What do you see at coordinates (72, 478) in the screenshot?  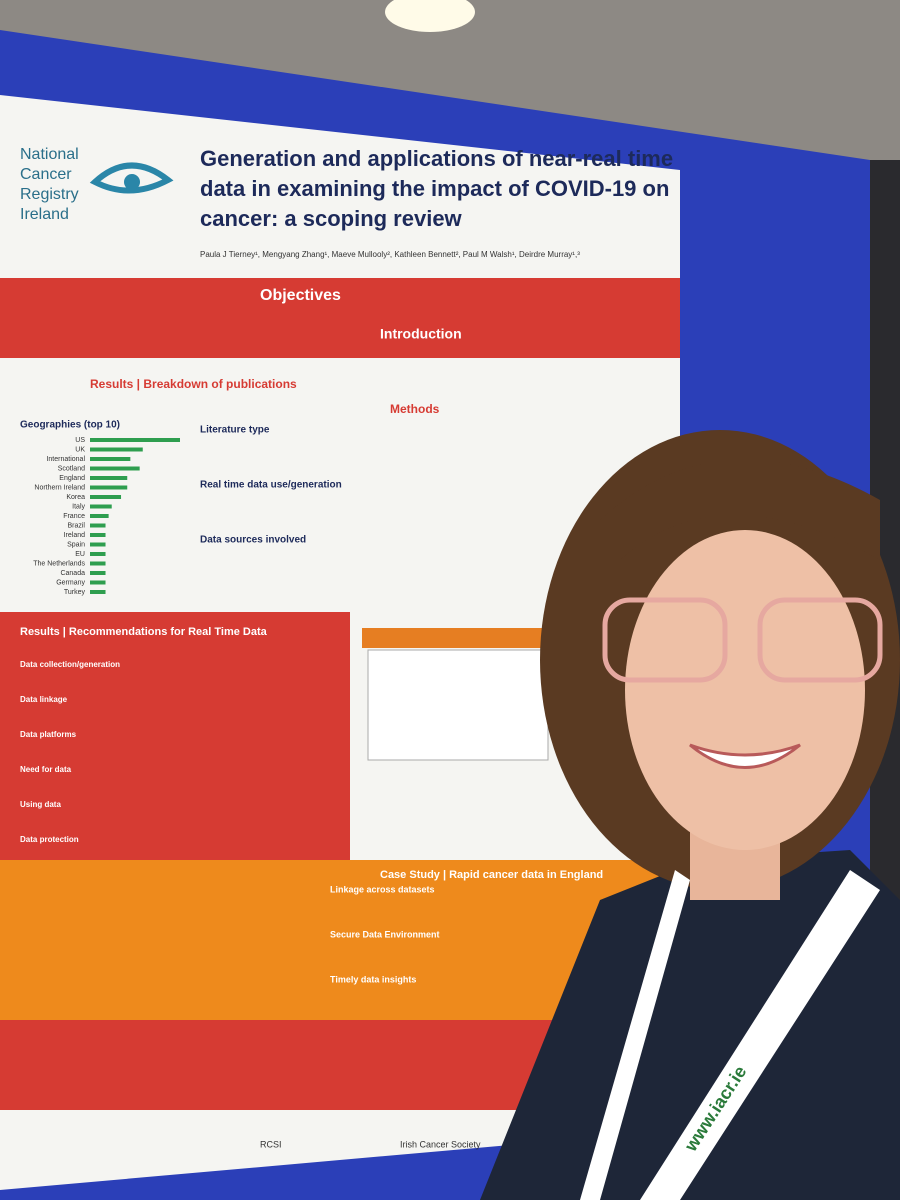 I see `category-label: England` at bounding box center [72, 478].